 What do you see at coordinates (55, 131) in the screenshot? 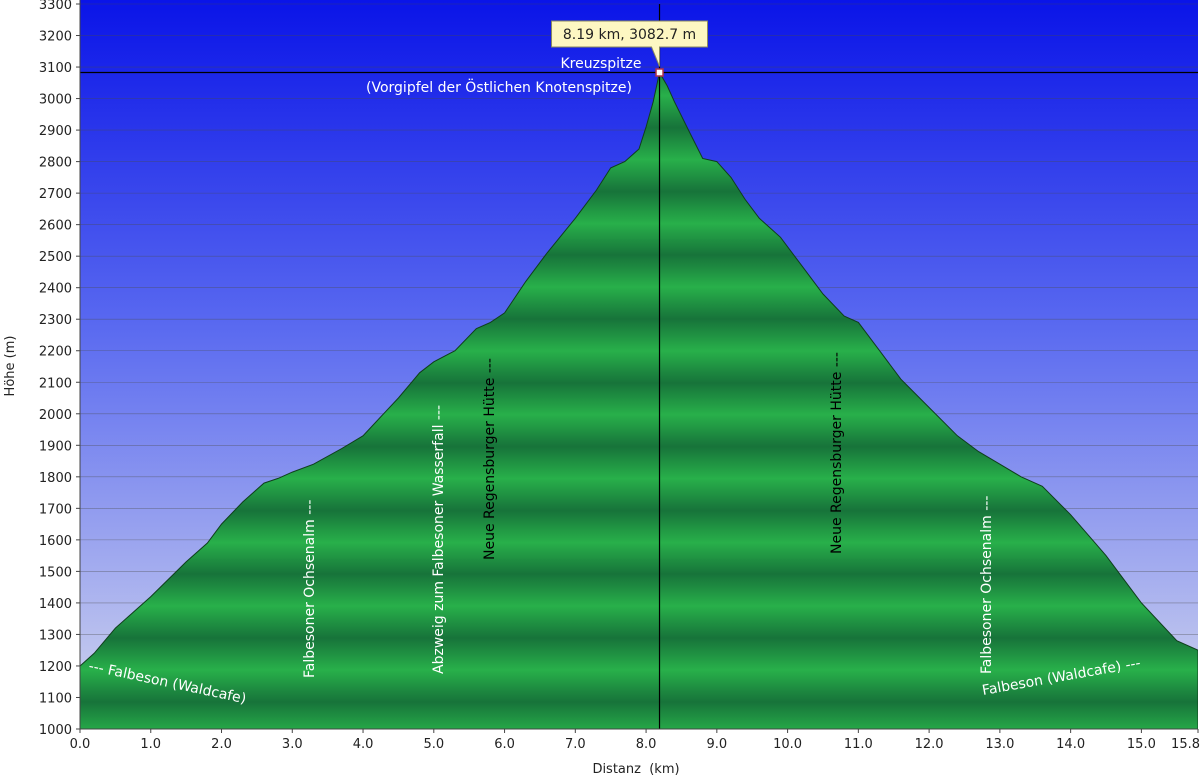
I see `y-tick-label: 2900` at bounding box center [55, 131].